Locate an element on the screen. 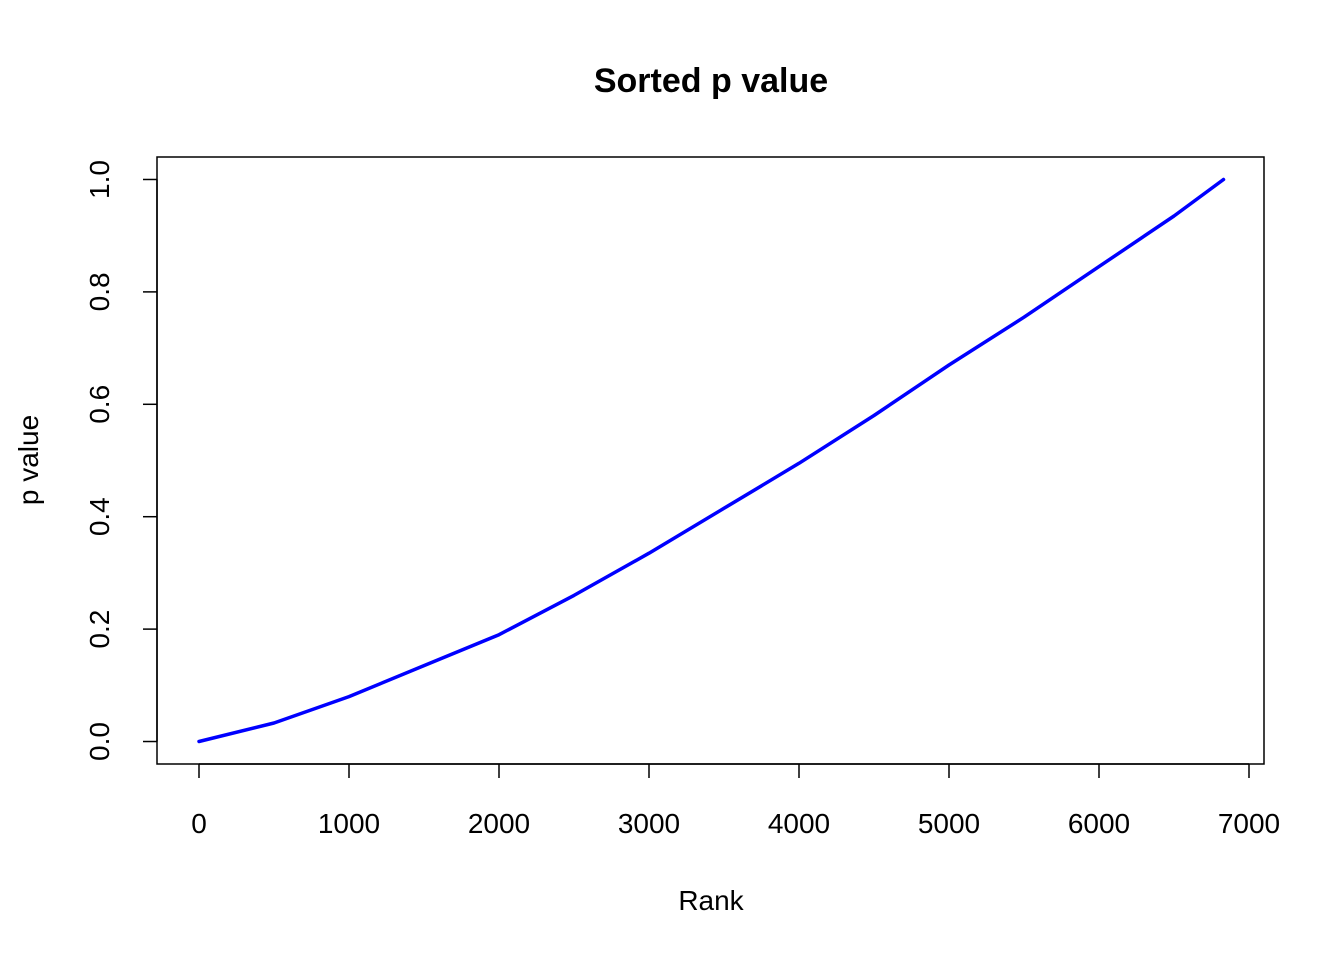 The image size is (1344, 960). y-tick-label: 0.4 is located at coordinates (99, 516).